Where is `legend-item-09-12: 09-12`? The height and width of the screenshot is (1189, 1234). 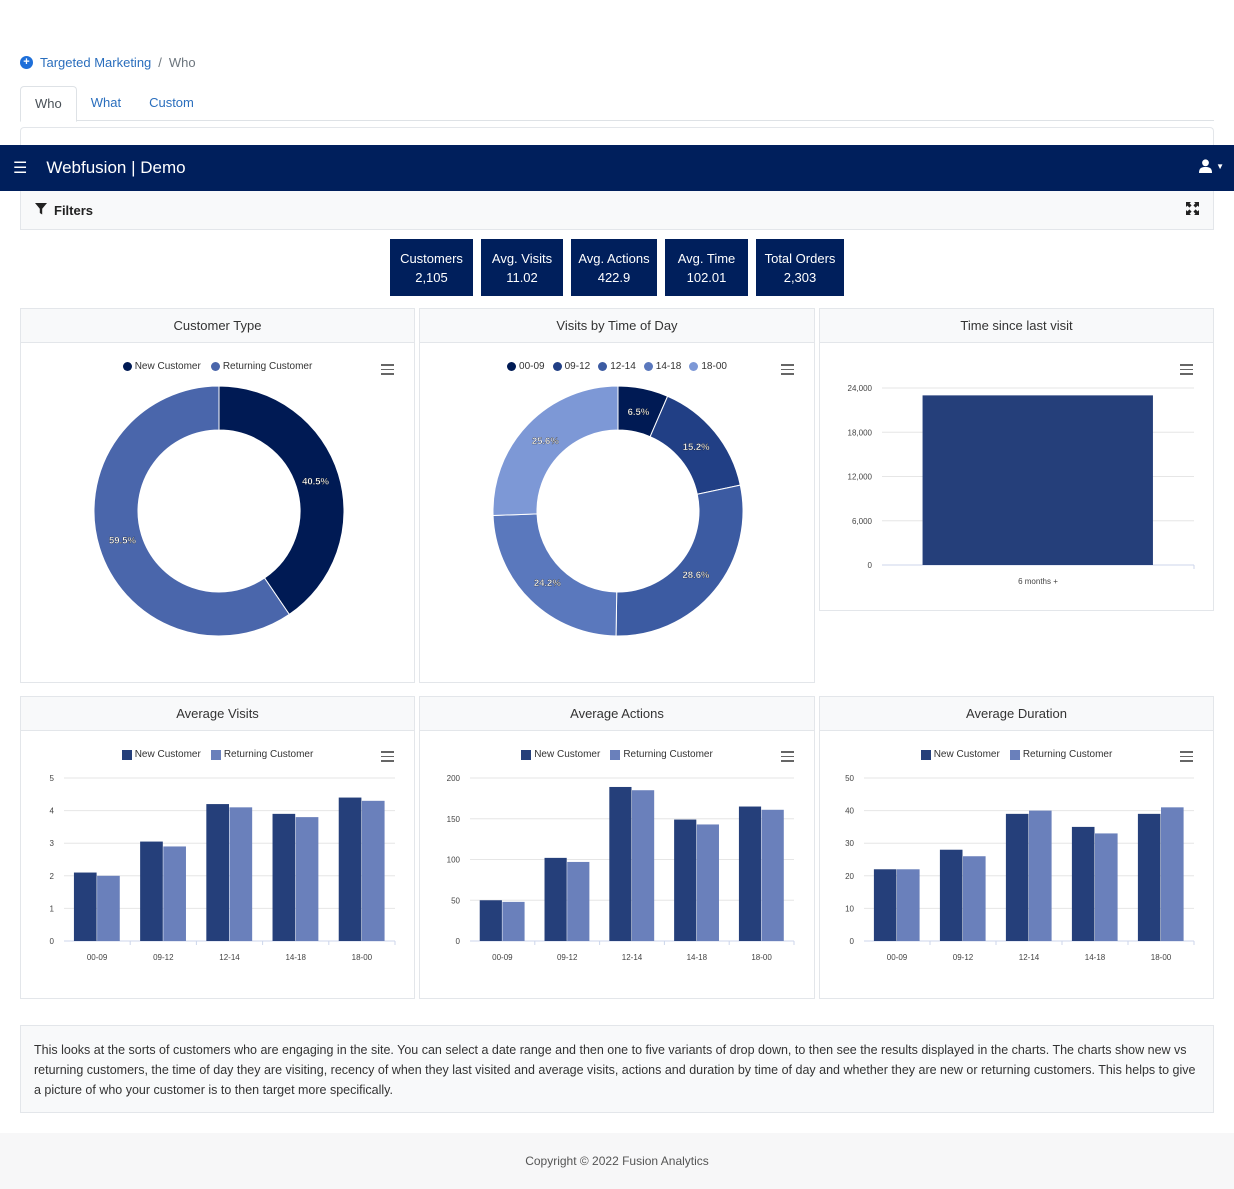 legend-item-09-12: 09-12 is located at coordinates (571, 366).